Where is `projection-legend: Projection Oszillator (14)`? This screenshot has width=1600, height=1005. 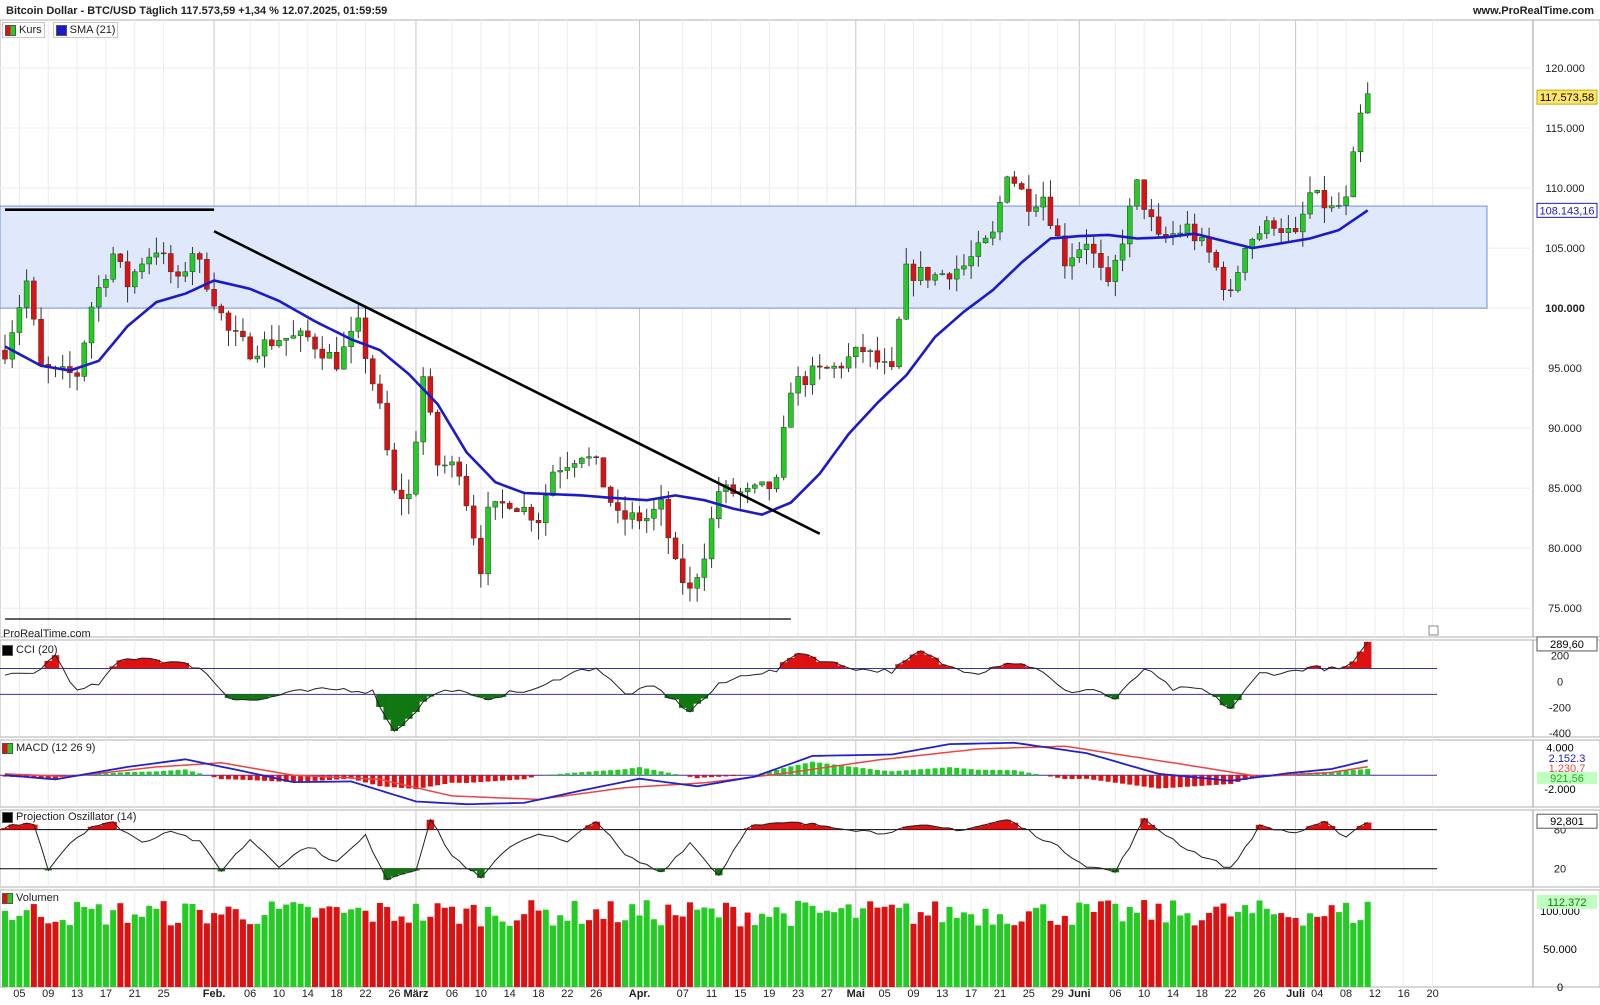 projection-legend: Projection Oszillator (14) is located at coordinates (69, 817).